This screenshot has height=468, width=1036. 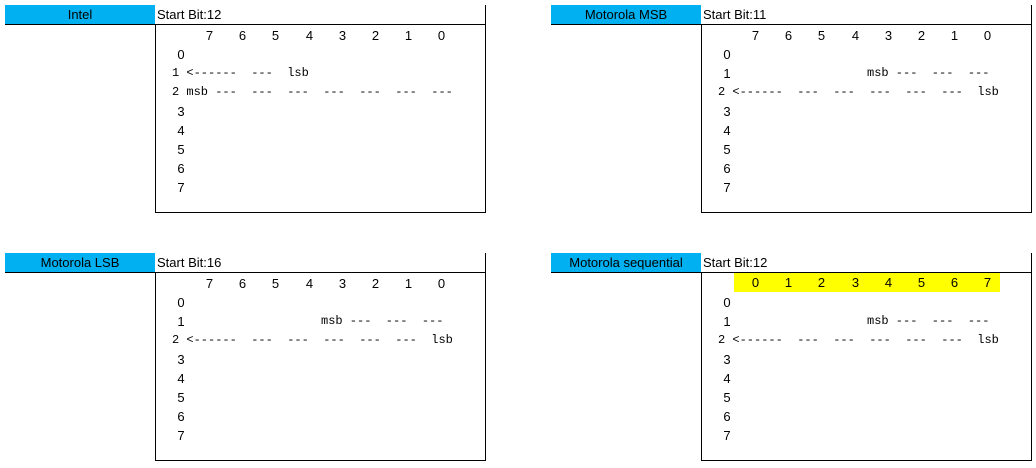 What do you see at coordinates (626, 14) in the screenshot?
I see `motorola-msb-label: Motorola MSB` at bounding box center [626, 14].